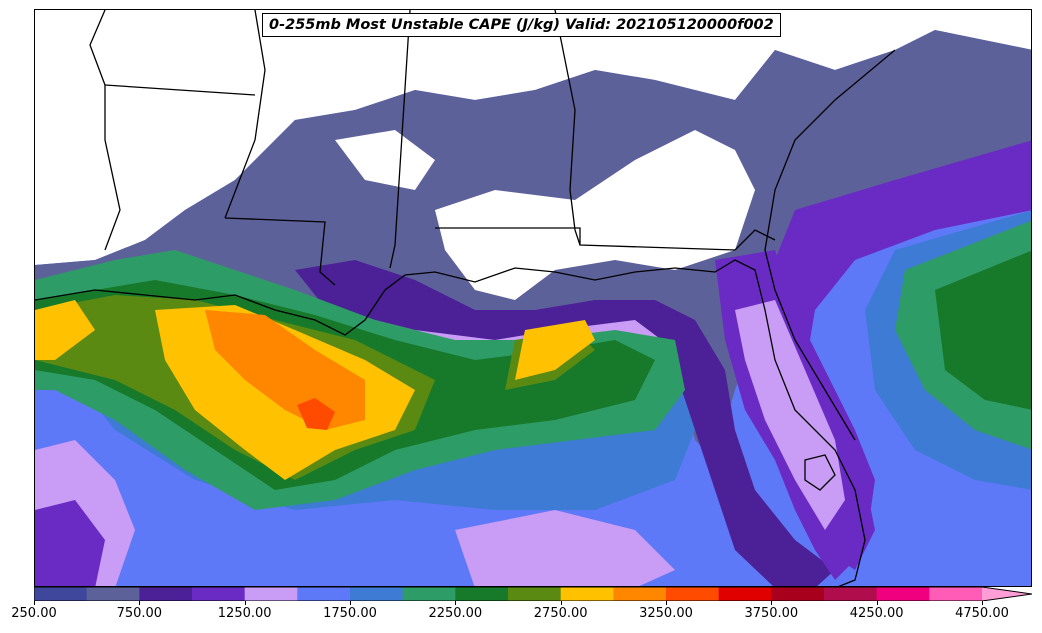 The image size is (1042, 633). What do you see at coordinates (455, 613) in the screenshot?
I see `colorbar-tick-label: 2250.00` at bounding box center [455, 613].